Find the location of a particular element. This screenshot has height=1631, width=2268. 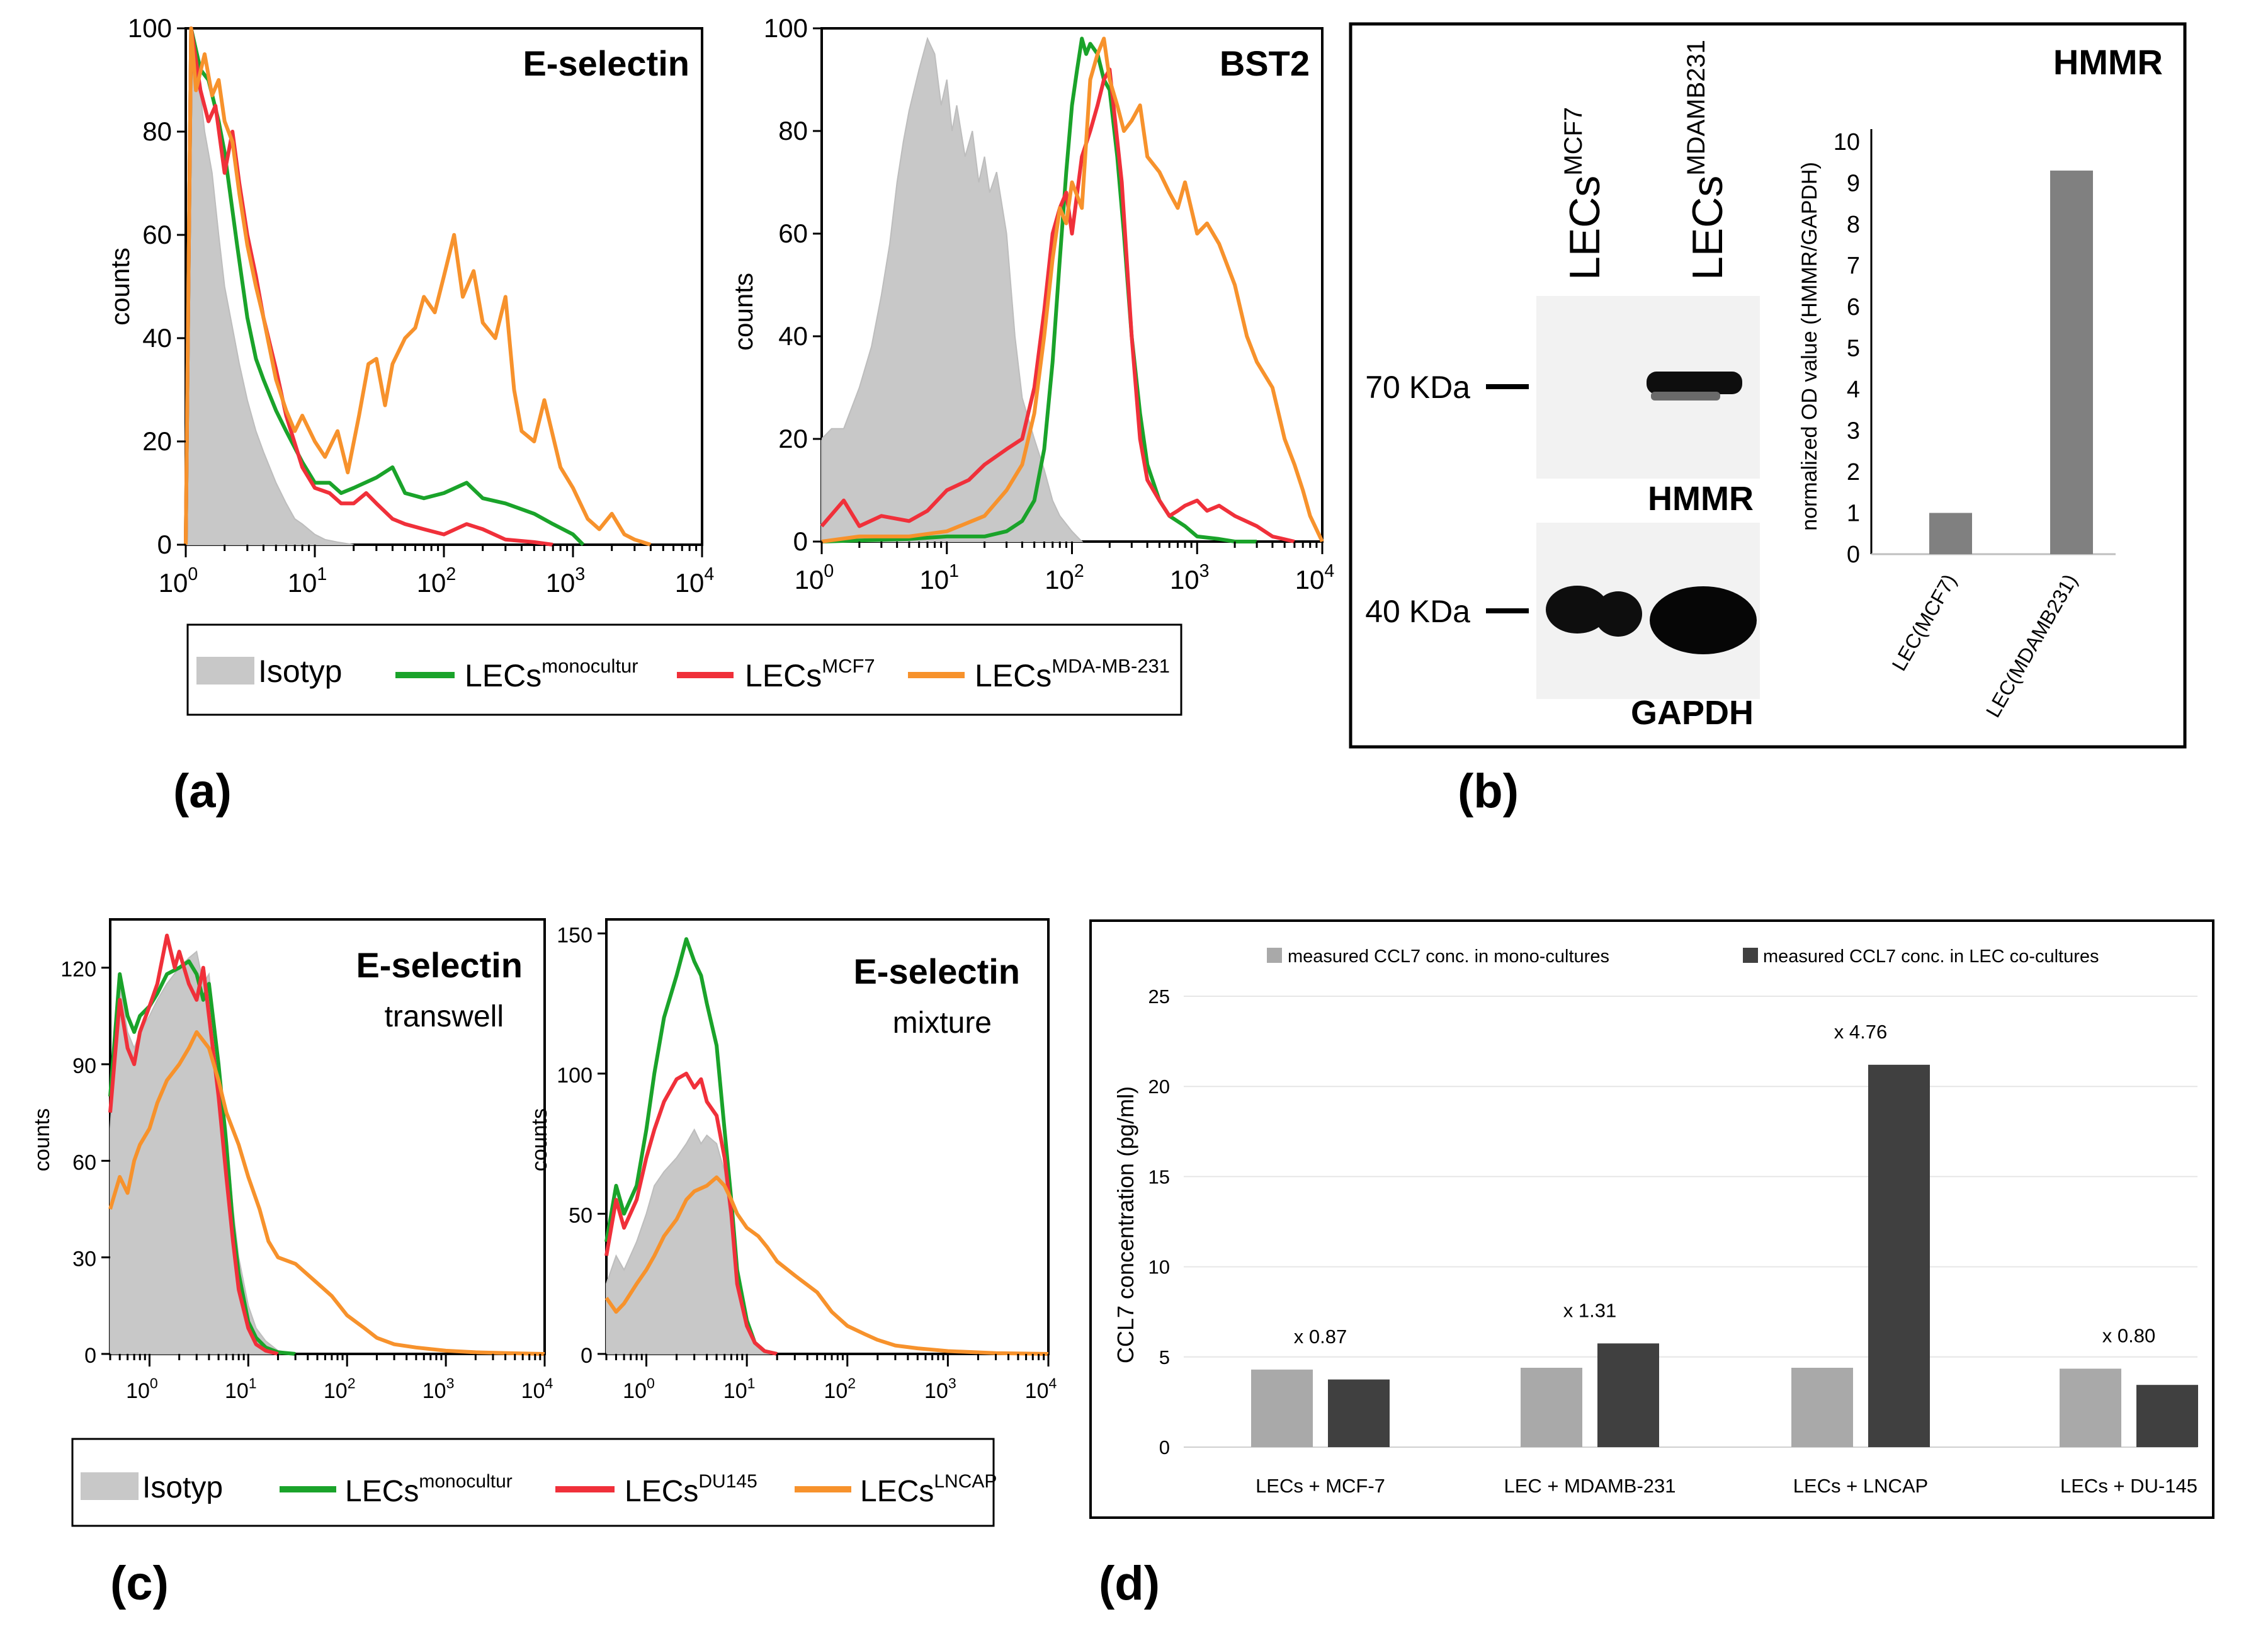

chart-b-ylabel: normalized OD value (HMMR/GAPDH) is located at coordinates (1810, 346).